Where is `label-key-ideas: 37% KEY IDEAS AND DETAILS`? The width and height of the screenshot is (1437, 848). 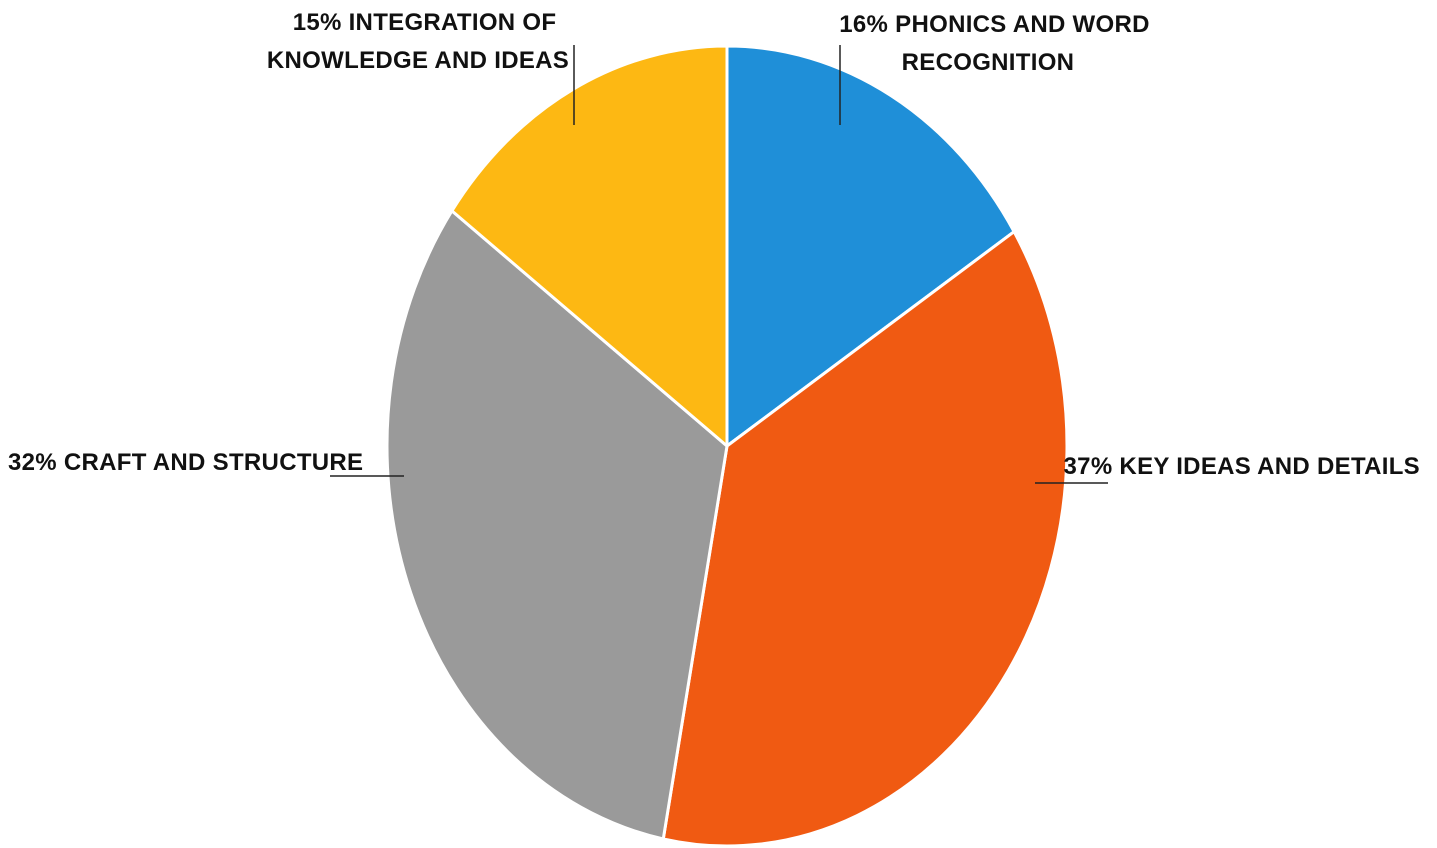
label-key-ideas: 37% KEY IDEAS AND DETAILS is located at coordinates (1242, 466).